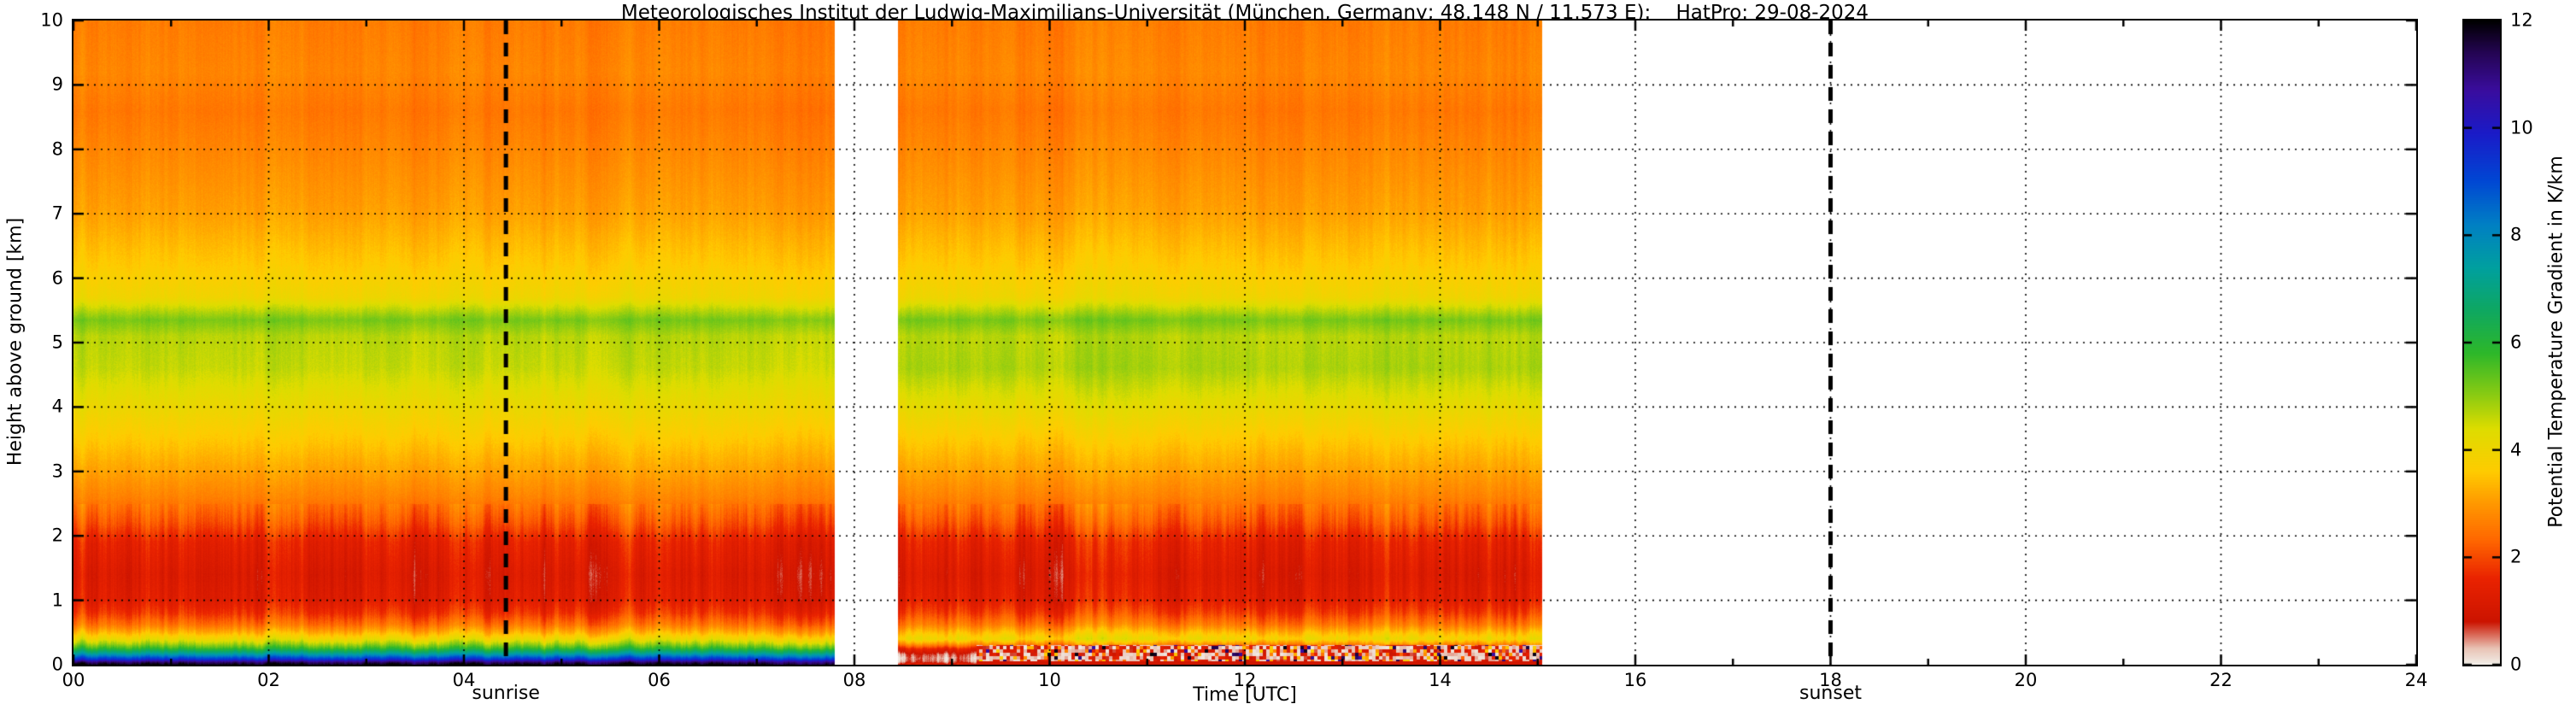 Image resolution: width=2576 pixels, height=704 pixels. Describe the element at coordinates (2221, 680) in the screenshot. I see `x-tick-label: 22` at that location.